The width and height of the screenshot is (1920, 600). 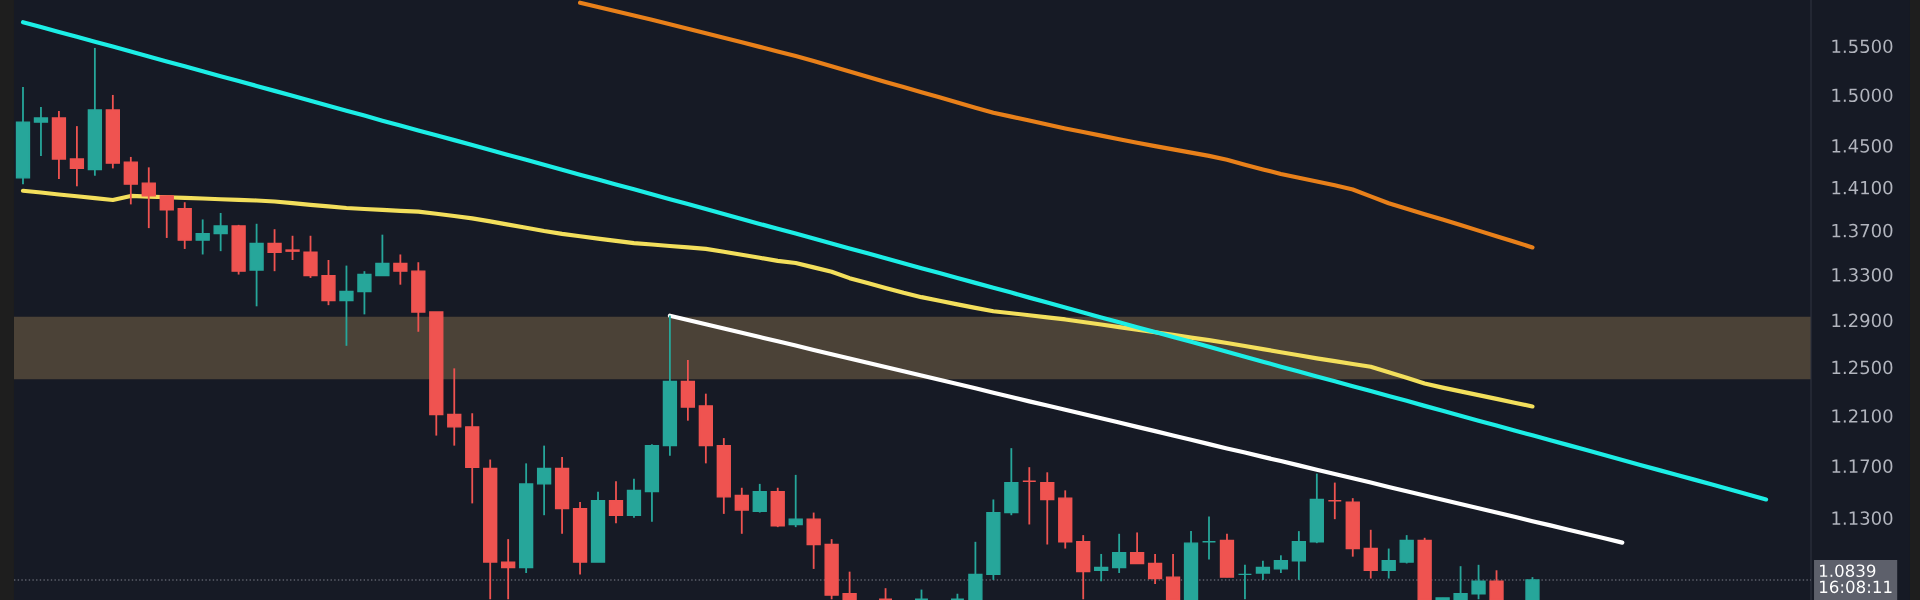 I want to click on y-tick-label: 1.4100, so click(x=1862, y=187).